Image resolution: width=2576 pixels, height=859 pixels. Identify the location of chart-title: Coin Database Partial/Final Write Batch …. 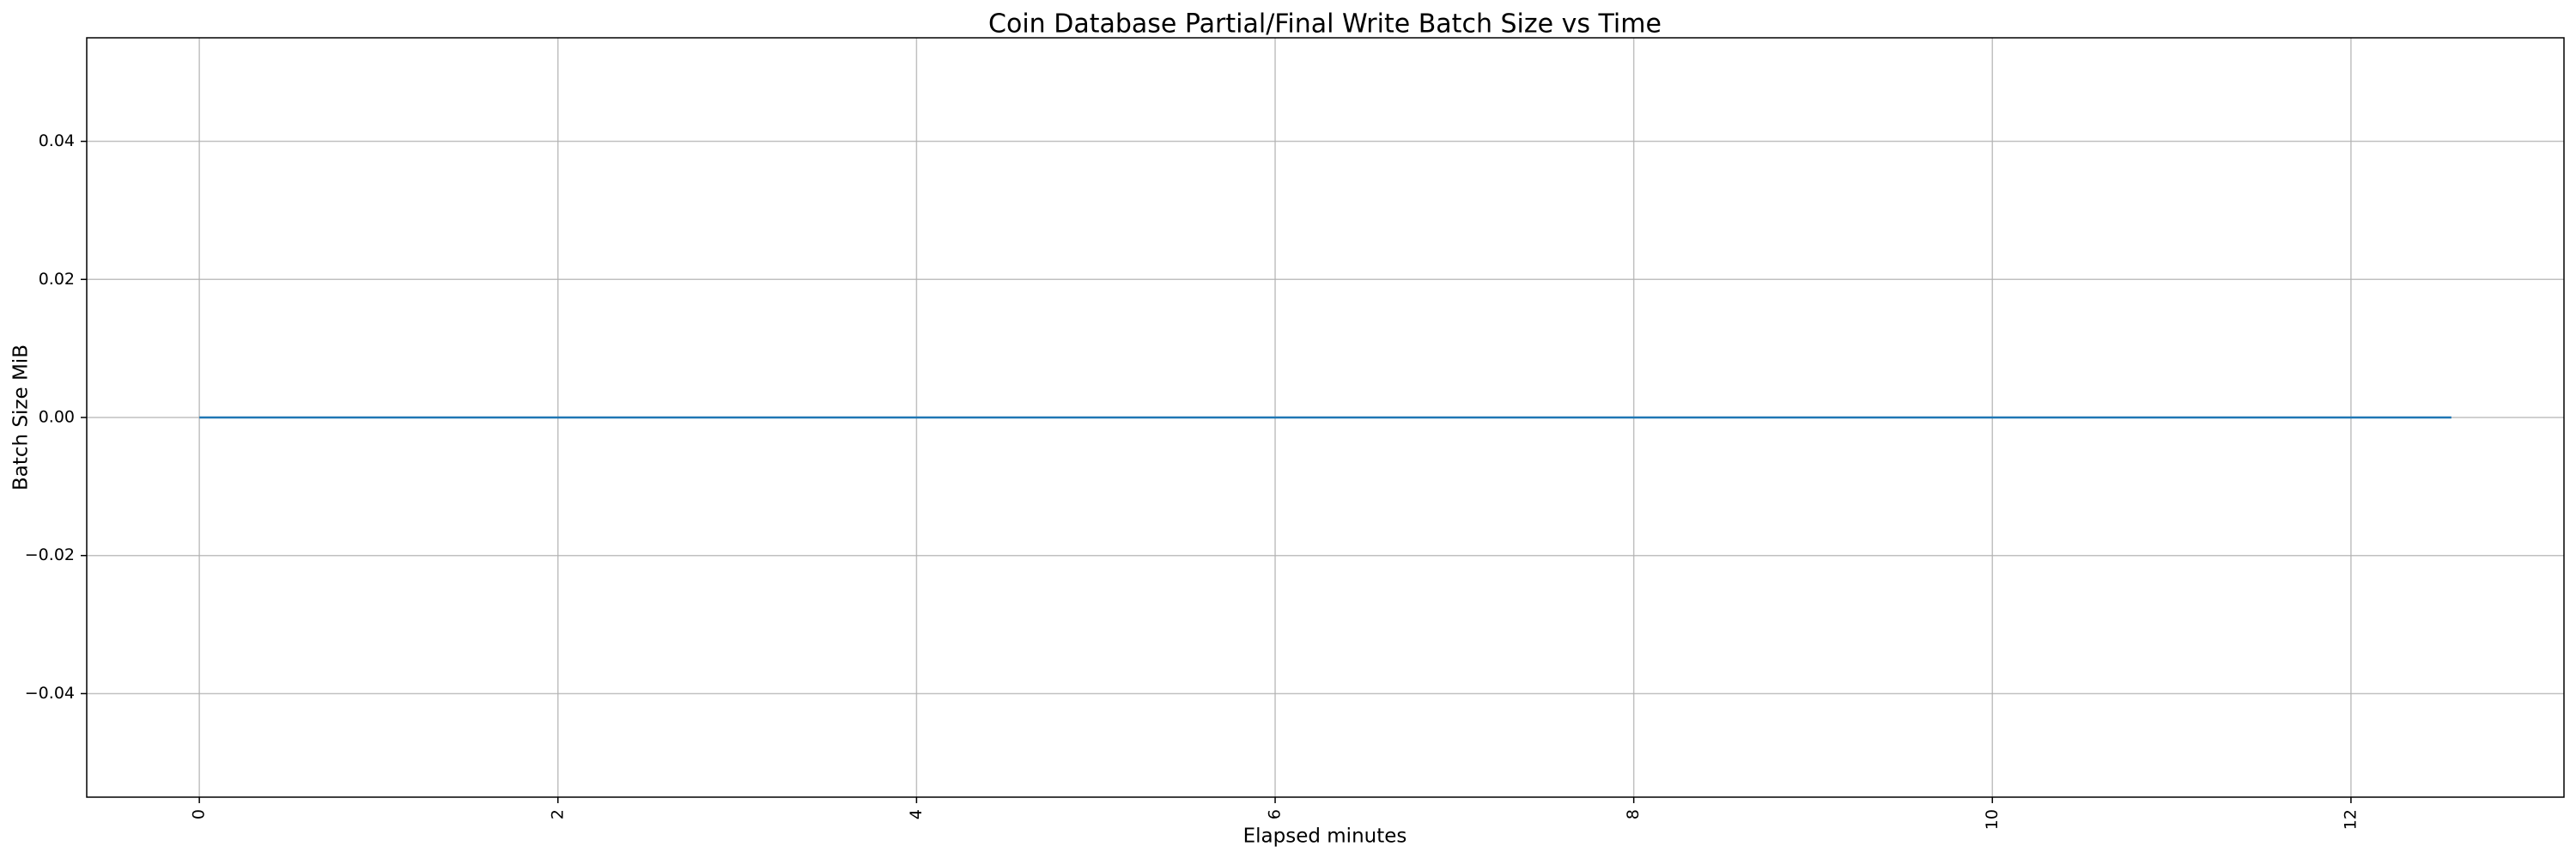
(1325, 24).